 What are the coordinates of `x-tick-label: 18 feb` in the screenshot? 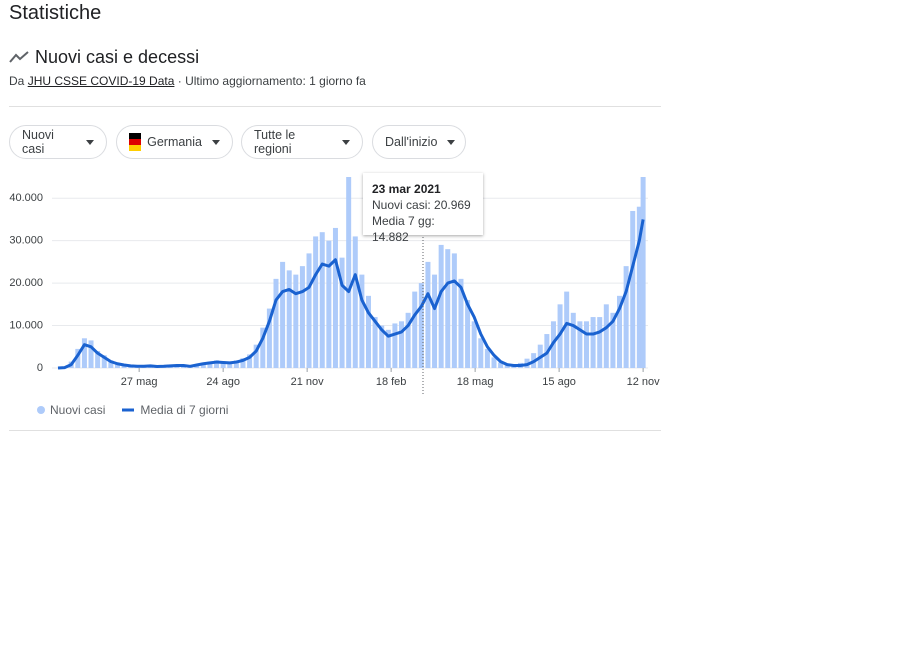 It's located at (391, 382).